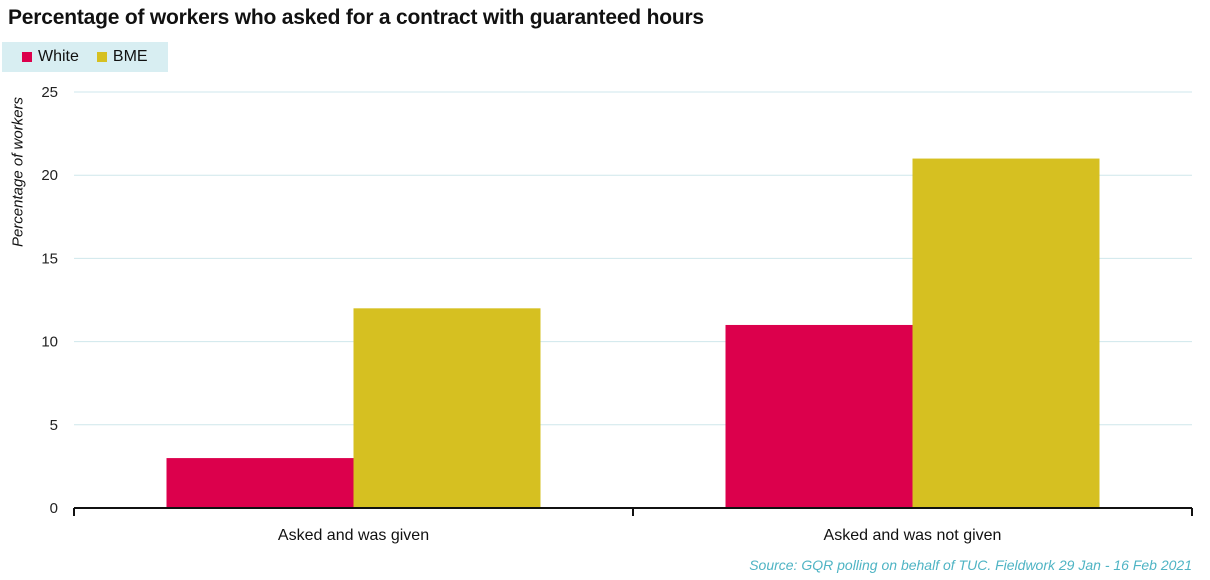 Image resolution: width=1210 pixels, height=580 pixels. What do you see at coordinates (54, 508) in the screenshot?
I see `y-tick-label: 0` at bounding box center [54, 508].